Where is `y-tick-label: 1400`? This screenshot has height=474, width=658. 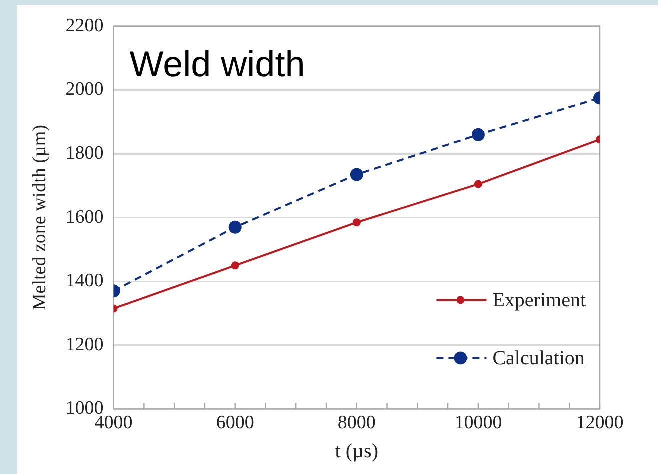 y-tick-label: 1400 is located at coordinates (85, 281).